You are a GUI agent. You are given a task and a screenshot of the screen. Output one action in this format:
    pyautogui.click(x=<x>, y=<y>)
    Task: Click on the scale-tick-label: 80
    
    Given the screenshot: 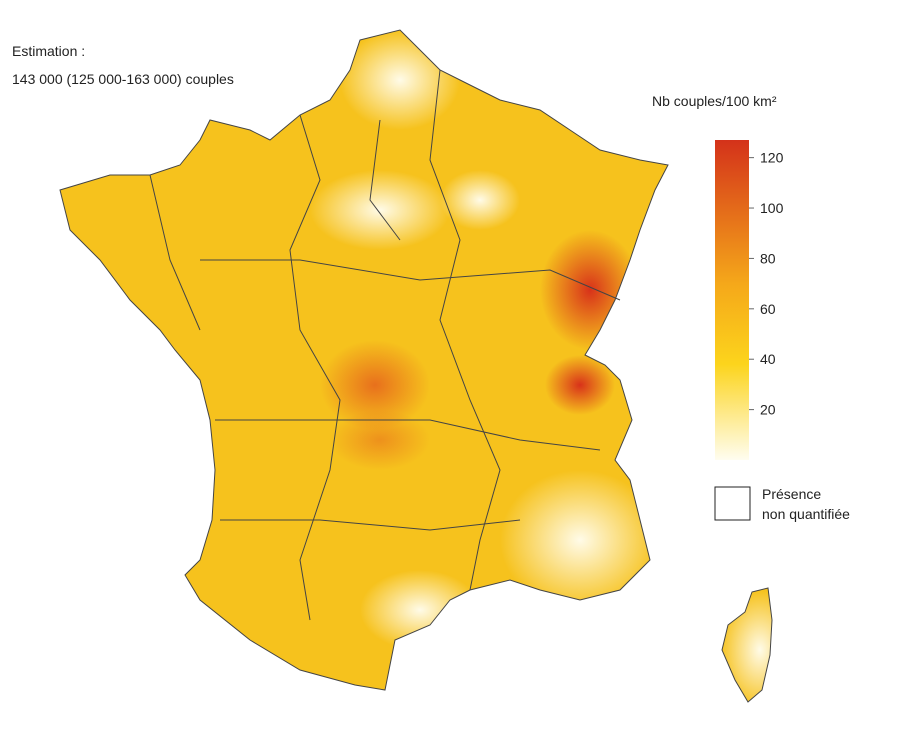 What is the action you would take?
    pyautogui.click(x=768, y=258)
    